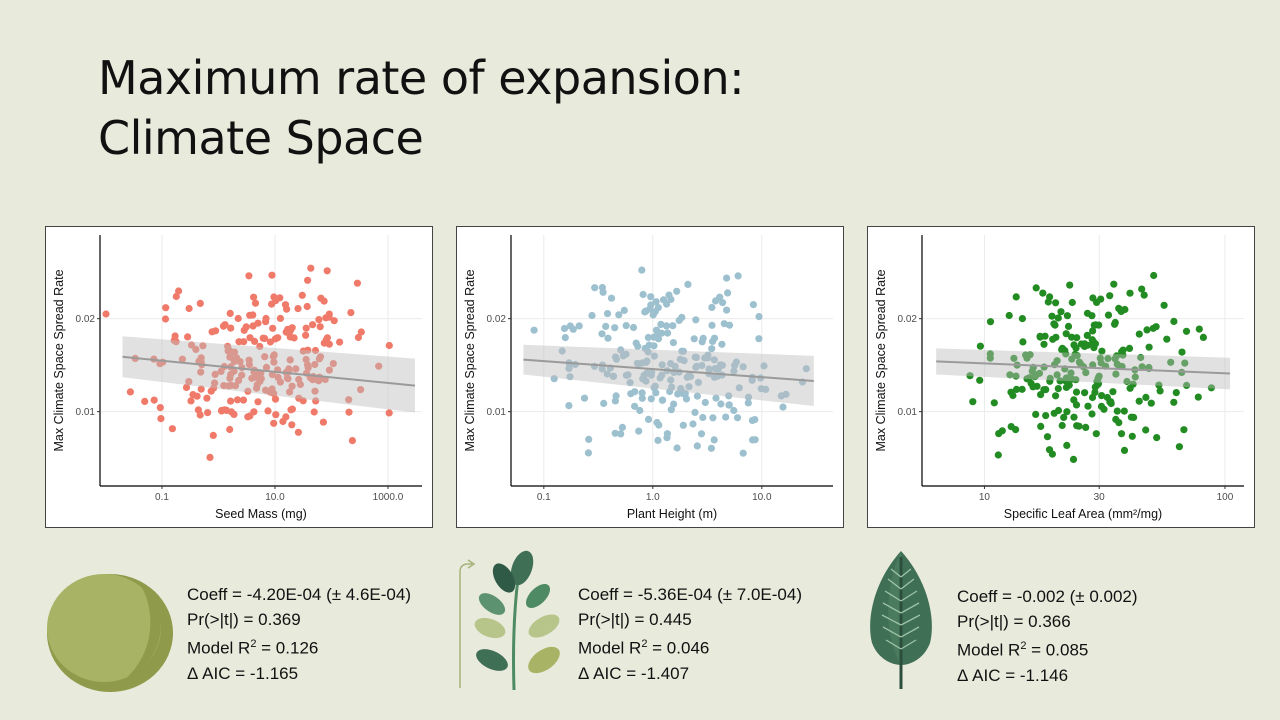 This screenshot has height=720, width=1280. Describe the element at coordinates (261, 138) in the screenshot. I see `title-line-2: Climate Space` at that location.